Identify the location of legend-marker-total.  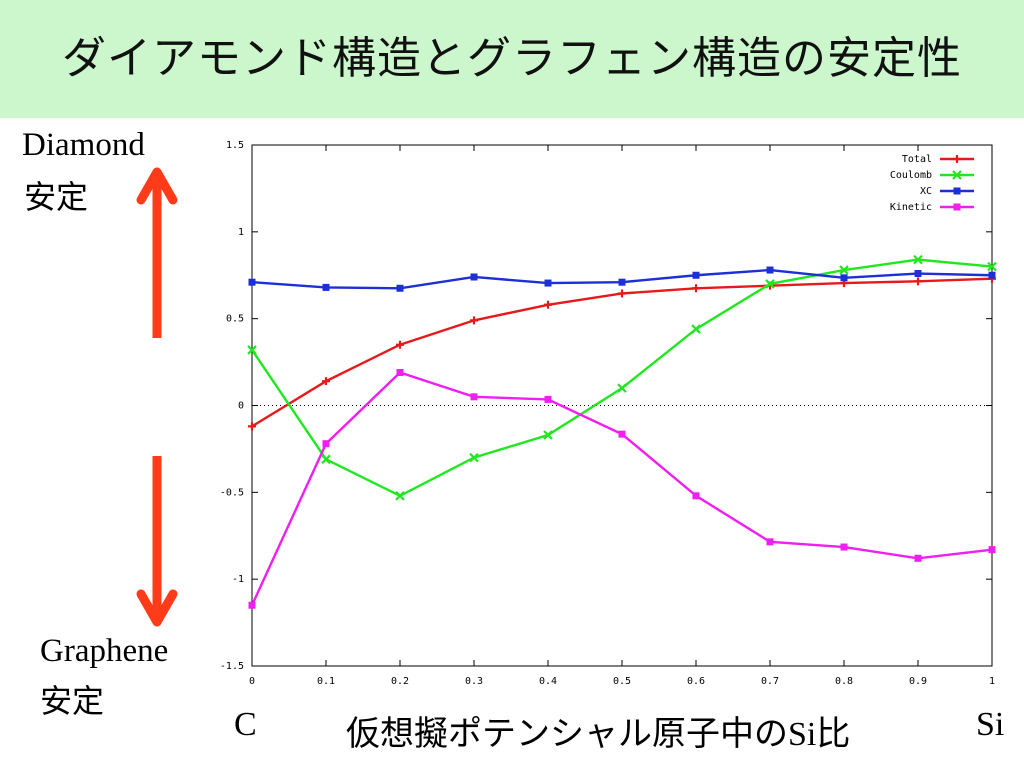
(957, 159).